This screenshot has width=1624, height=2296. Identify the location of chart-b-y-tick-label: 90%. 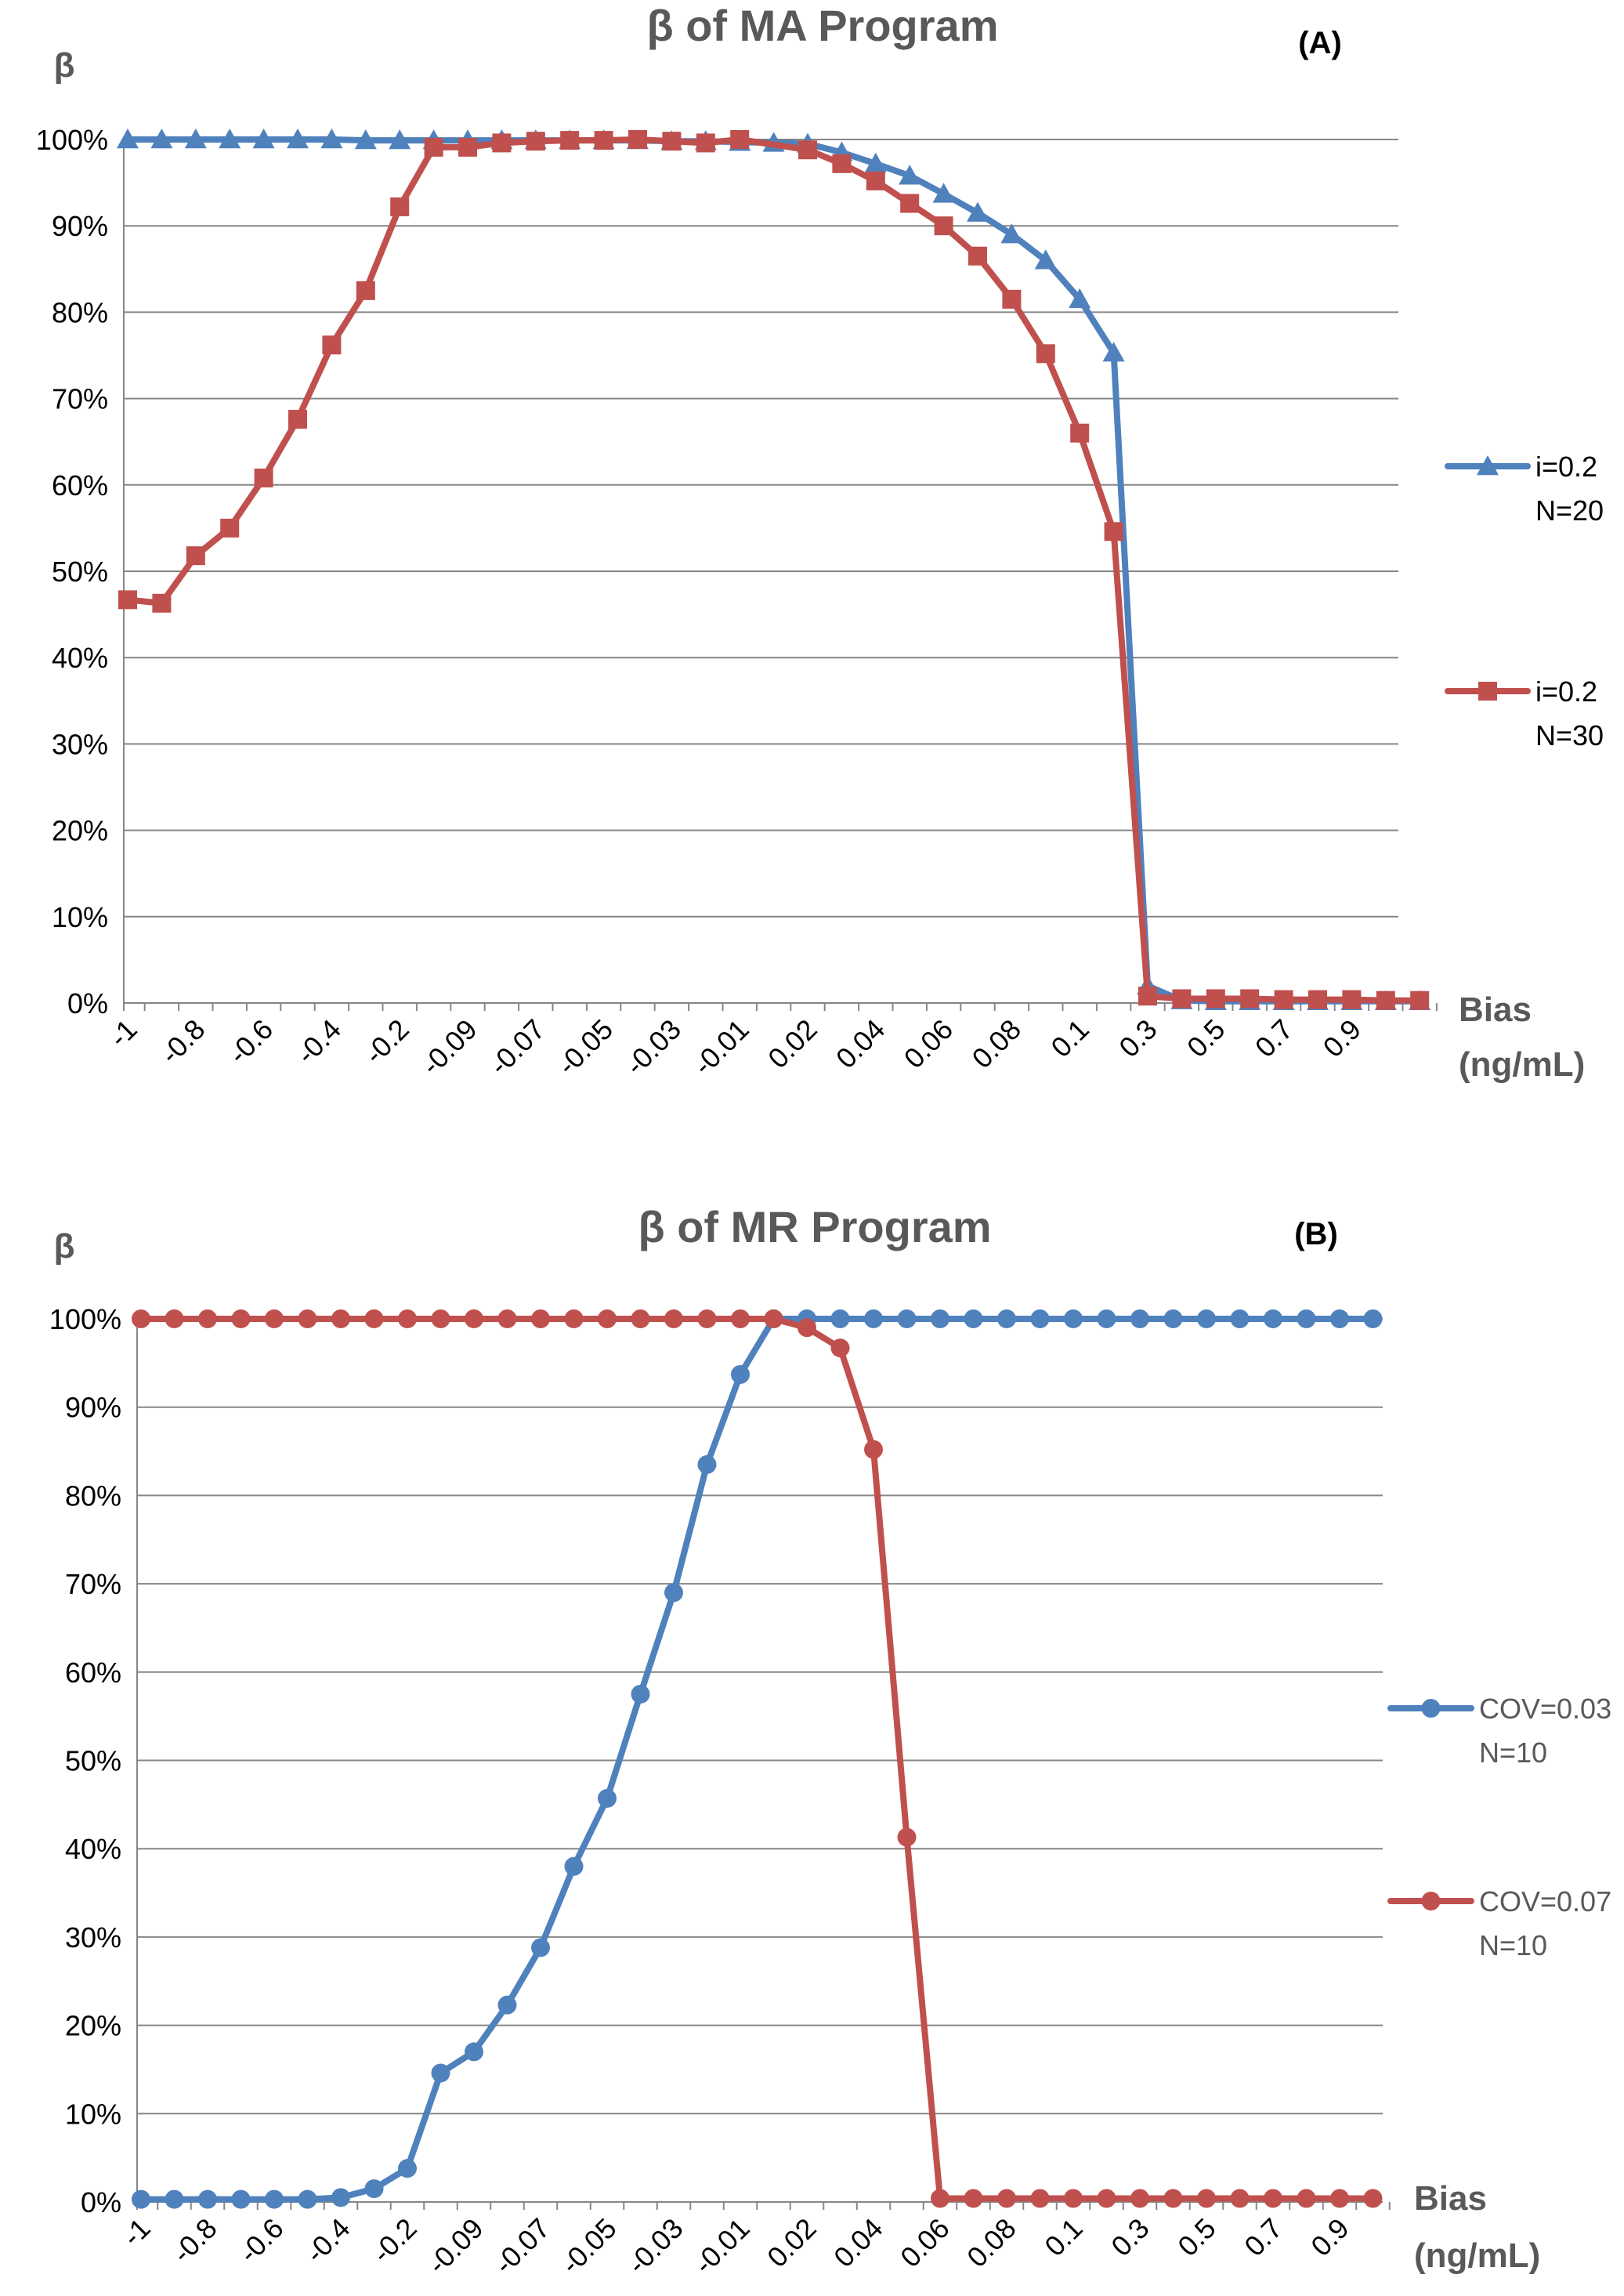
(93, 1408).